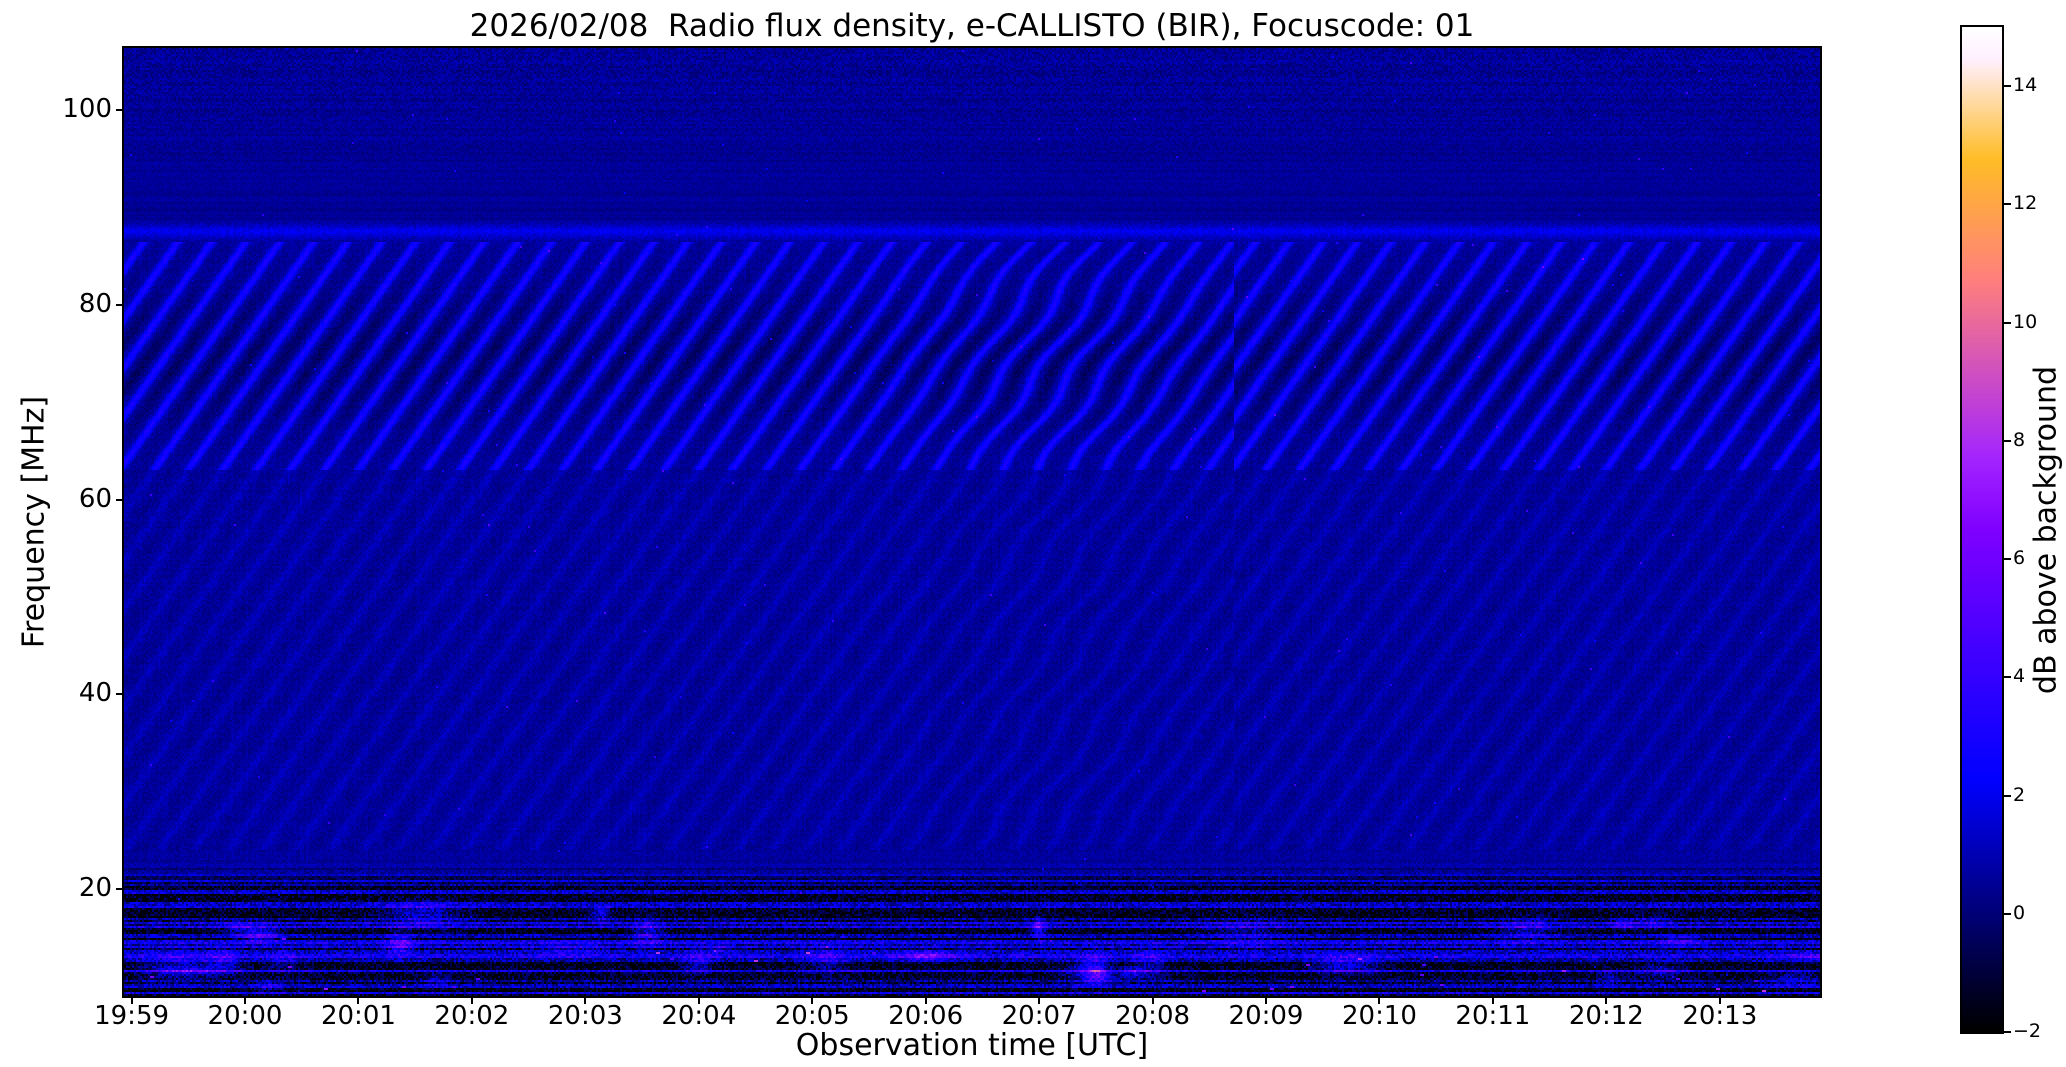  What do you see at coordinates (2046, 530) in the screenshot?
I see `colorbar-label-text: dB above background` at bounding box center [2046, 530].